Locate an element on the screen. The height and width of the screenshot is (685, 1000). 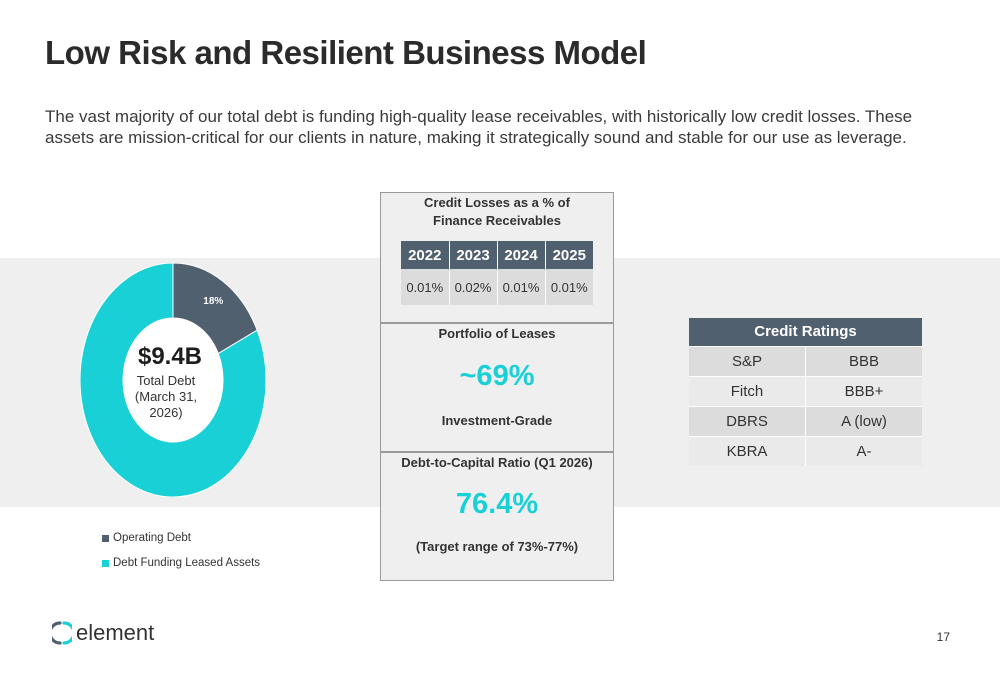
ratings-title: Credit Ratings is located at coordinates (805, 332).